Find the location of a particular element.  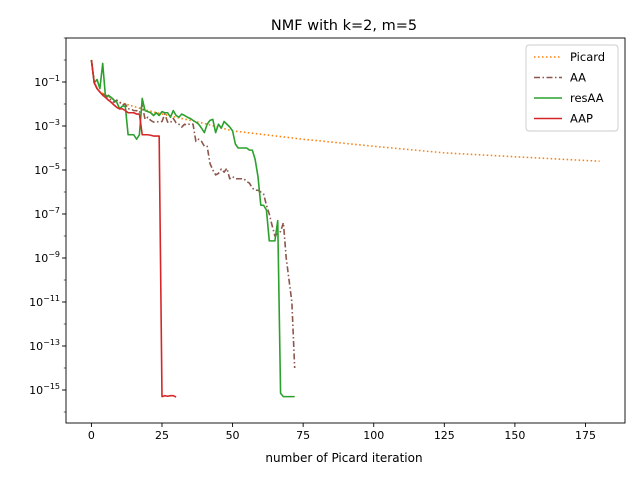

series-line-aap is located at coordinates (133, 228).